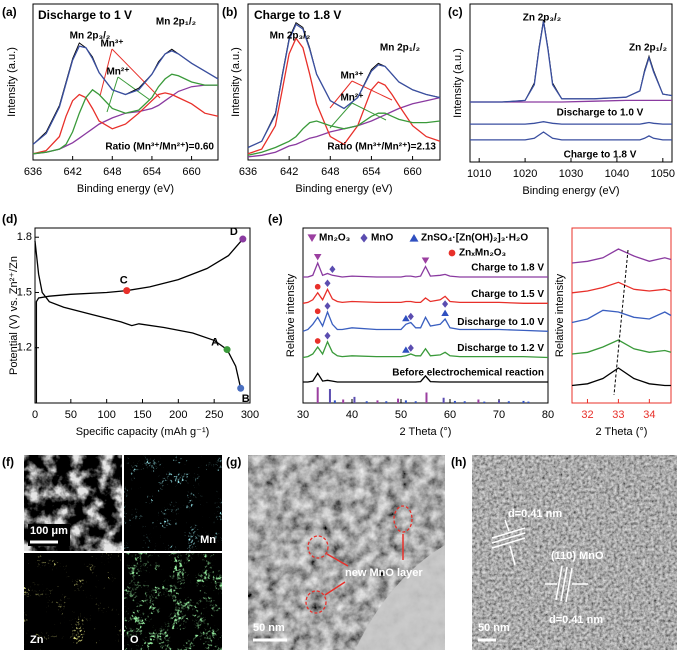 Image resolution: width=677 pixels, height=650 pixels. Describe the element at coordinates (9, 219) in the screenshot. I see `panel-label: (d)` at that location.